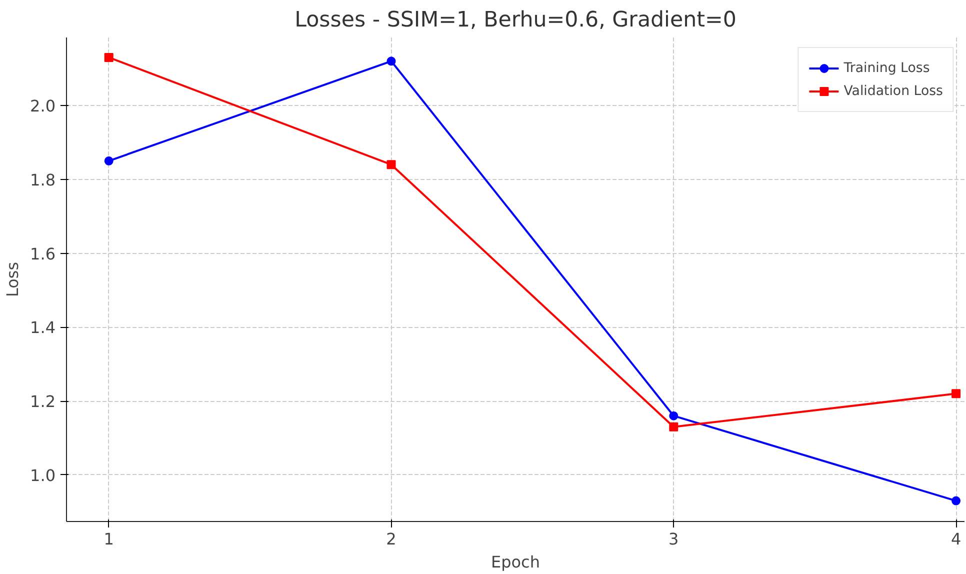 The height and width of the screenshot is (574, 966). I want to click on x-tick-label: 4, so click(956, 539).